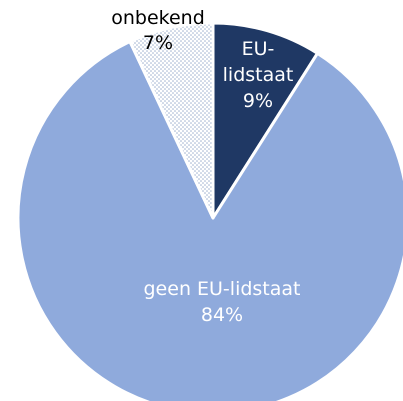 The width and height of the screenshot is (403, 401). What do you see at coordinates (158, 43) in the screenshot?
I see `label-onbekend-line-1: 7%` at bounding box center [158, 43].